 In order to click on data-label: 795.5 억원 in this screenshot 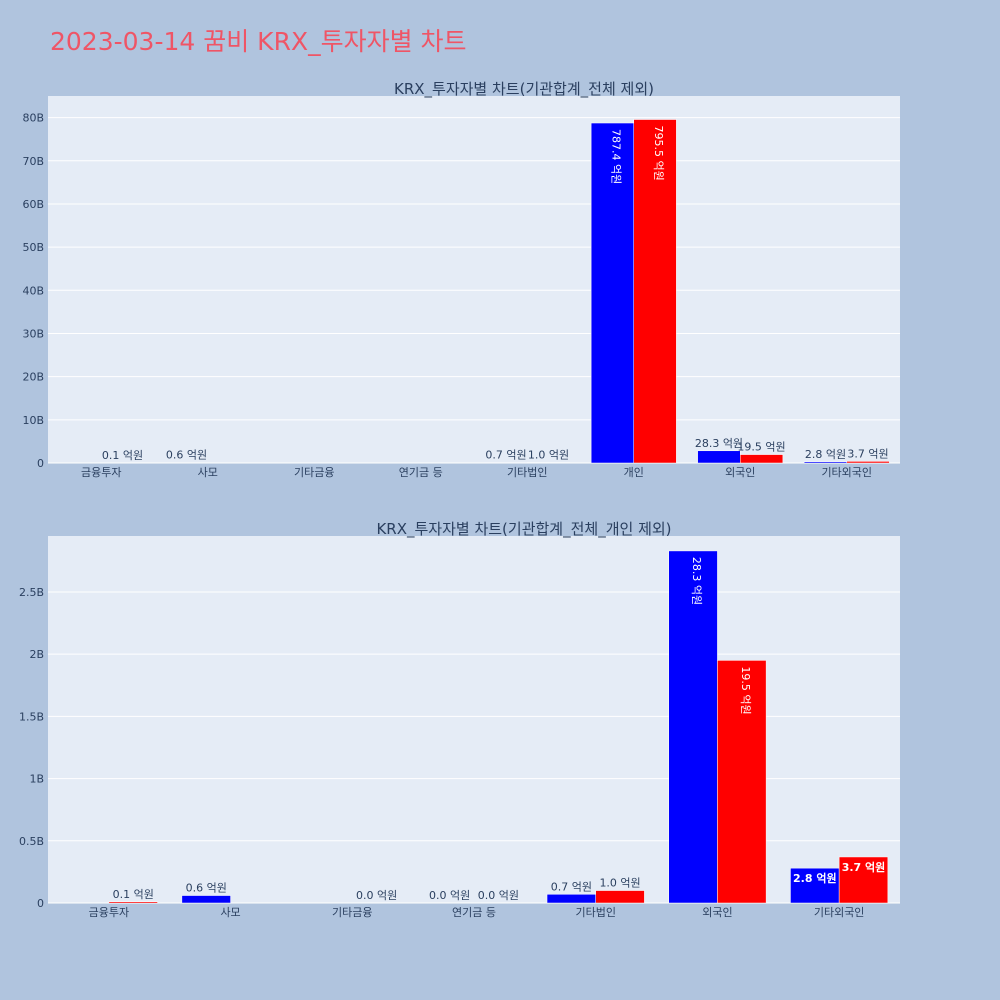, I will do `click(658, 153)`.